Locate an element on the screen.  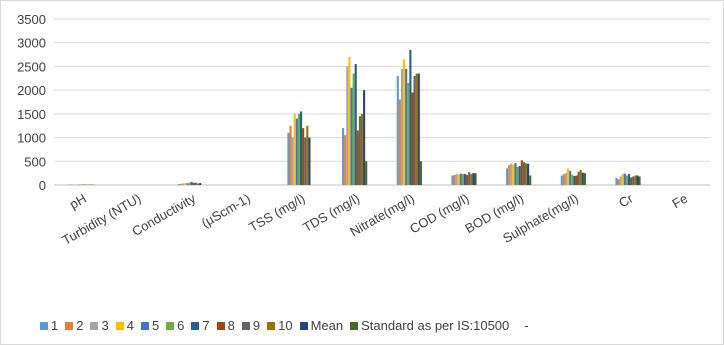
legend-item: 10 is located at coordinates (280, 325).